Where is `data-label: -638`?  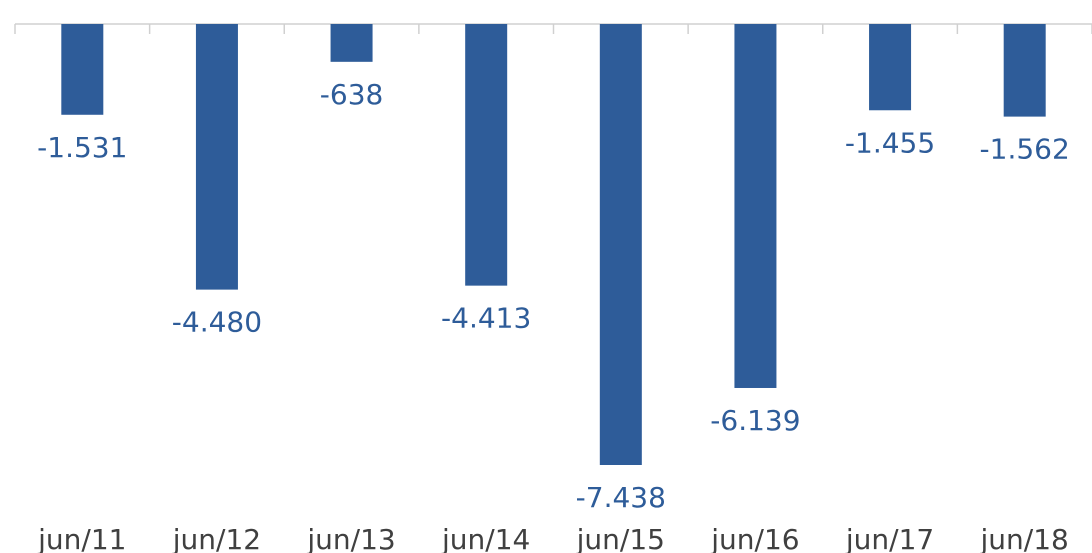
data-label: -638 is located at coordinates (352, 94).